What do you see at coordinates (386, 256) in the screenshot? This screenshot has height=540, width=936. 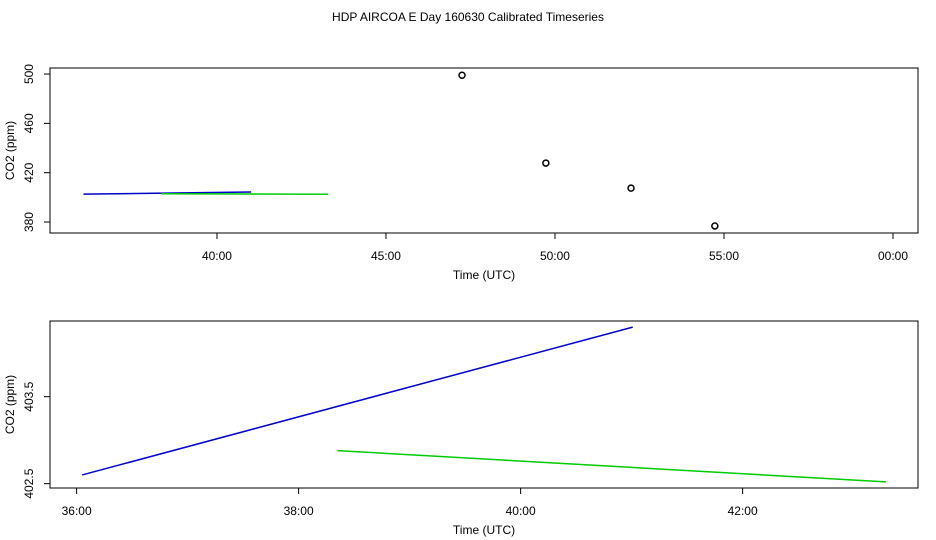 I see `x-tick-label: 45:00` at bounding box center [386, 256].